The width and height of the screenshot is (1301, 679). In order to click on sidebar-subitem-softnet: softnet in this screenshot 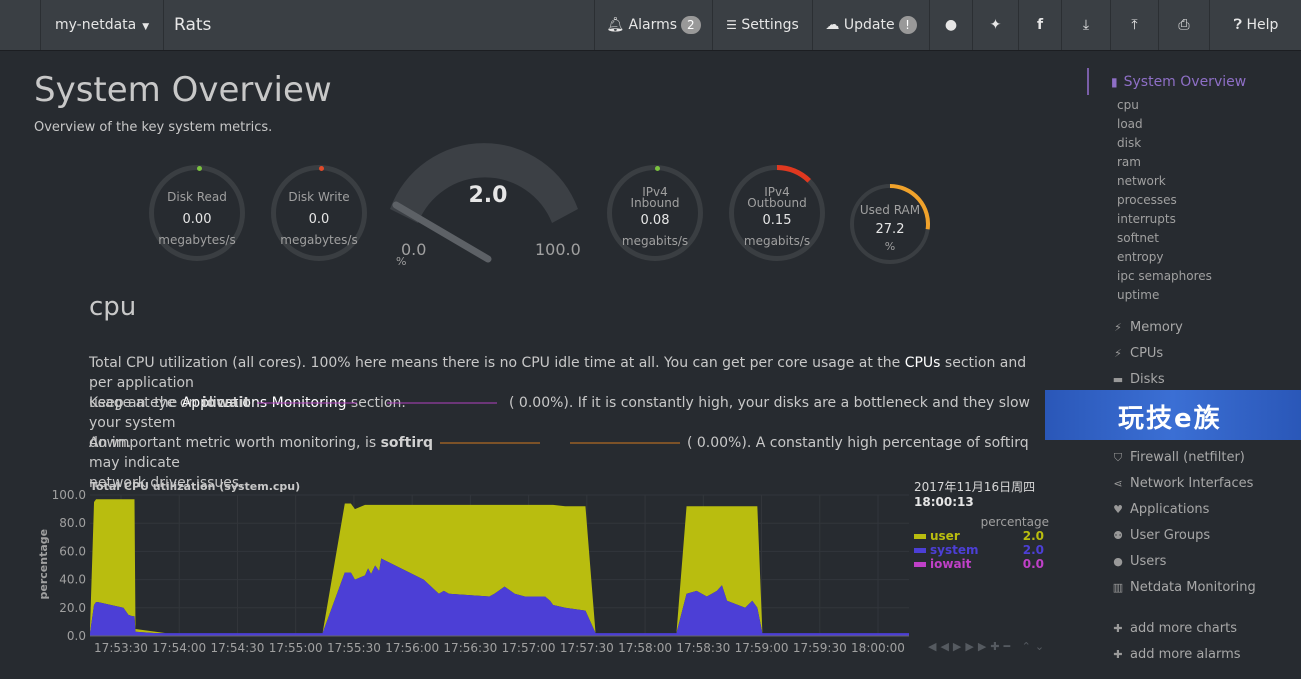, I will do `click(1138, 238)`.